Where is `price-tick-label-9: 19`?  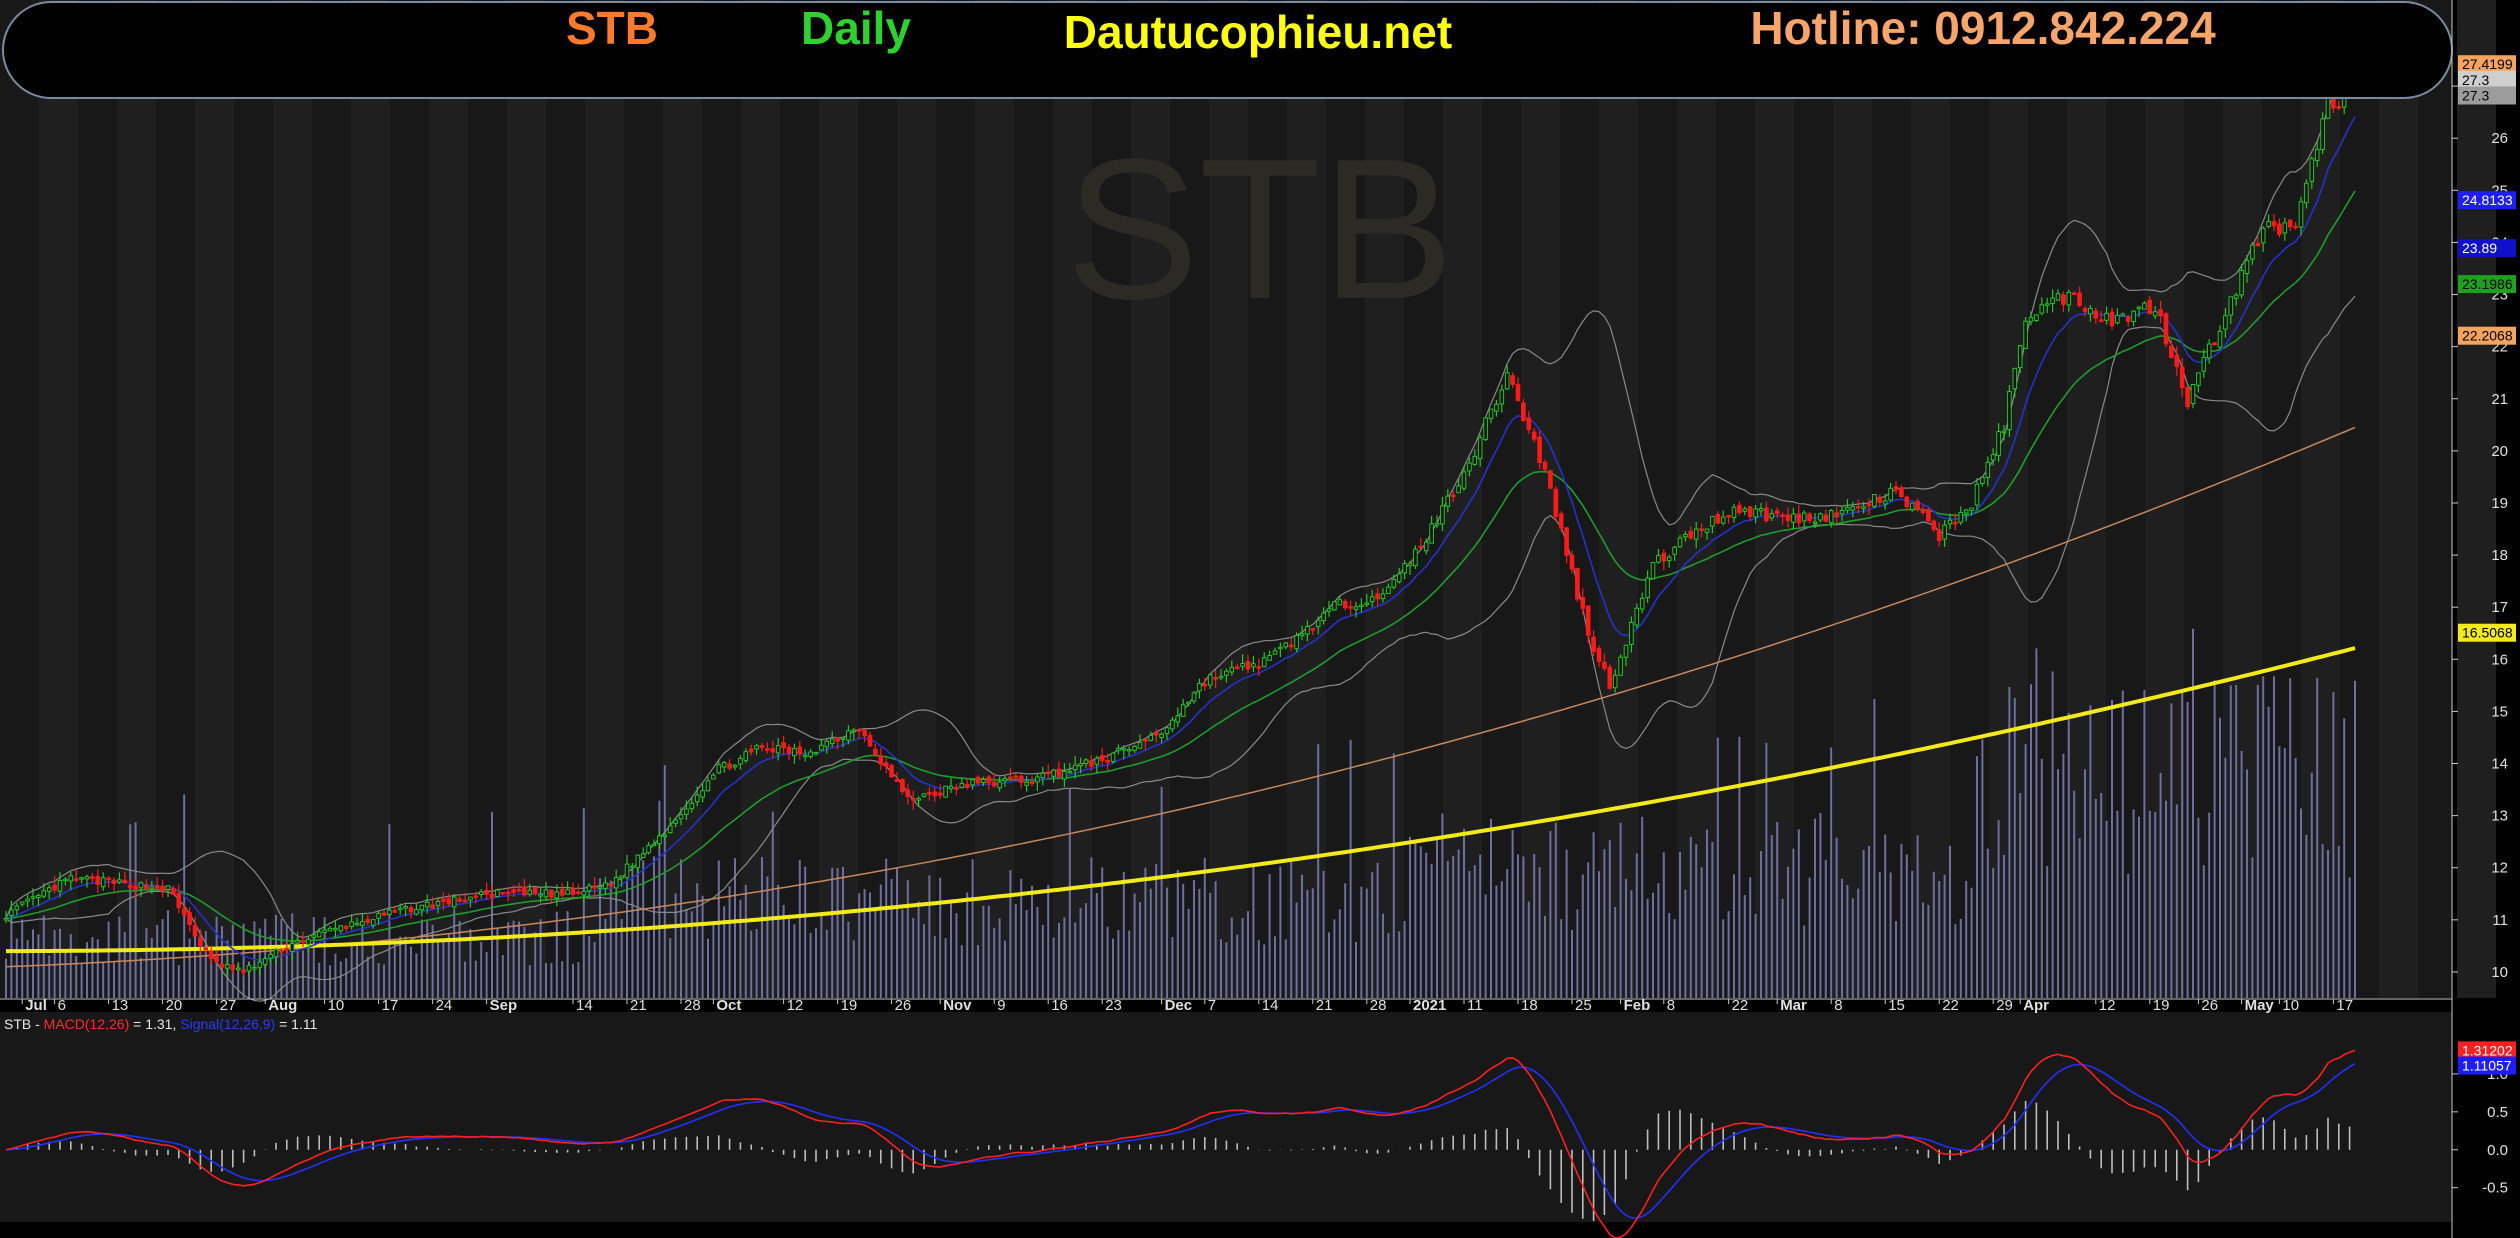 price-tick-label-9: 19 is located at coordinates (2499, 503).